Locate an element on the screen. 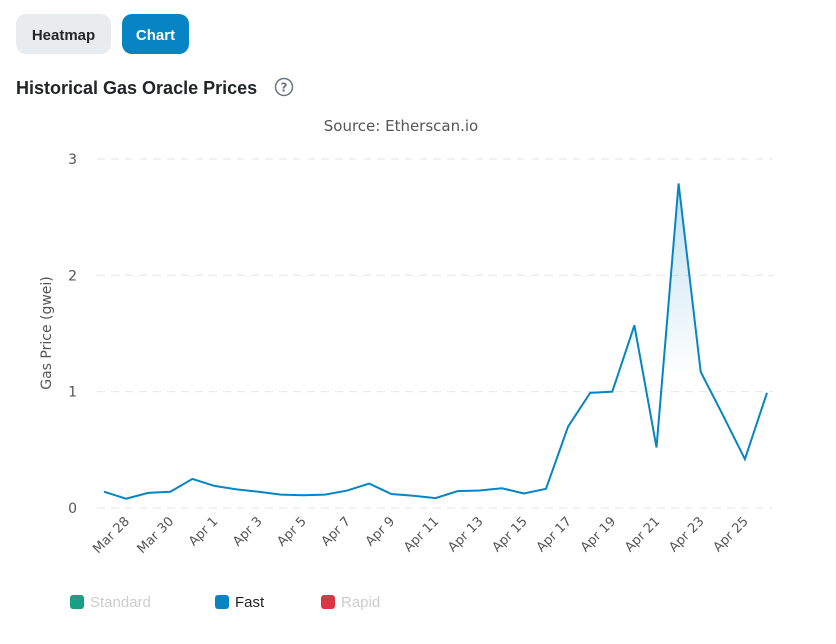 Image resolution: width=836 pixels, height=644 pixels. x-tick-label: Mar 28 is located at coordinates (111, 535).